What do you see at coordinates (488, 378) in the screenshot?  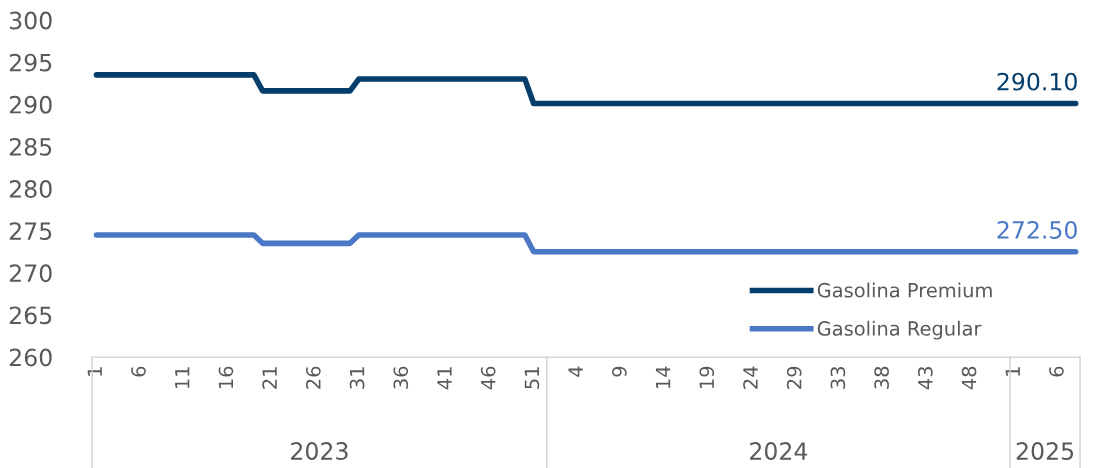 I see `x-tick-label: 46` at bounding box center [488, 378].